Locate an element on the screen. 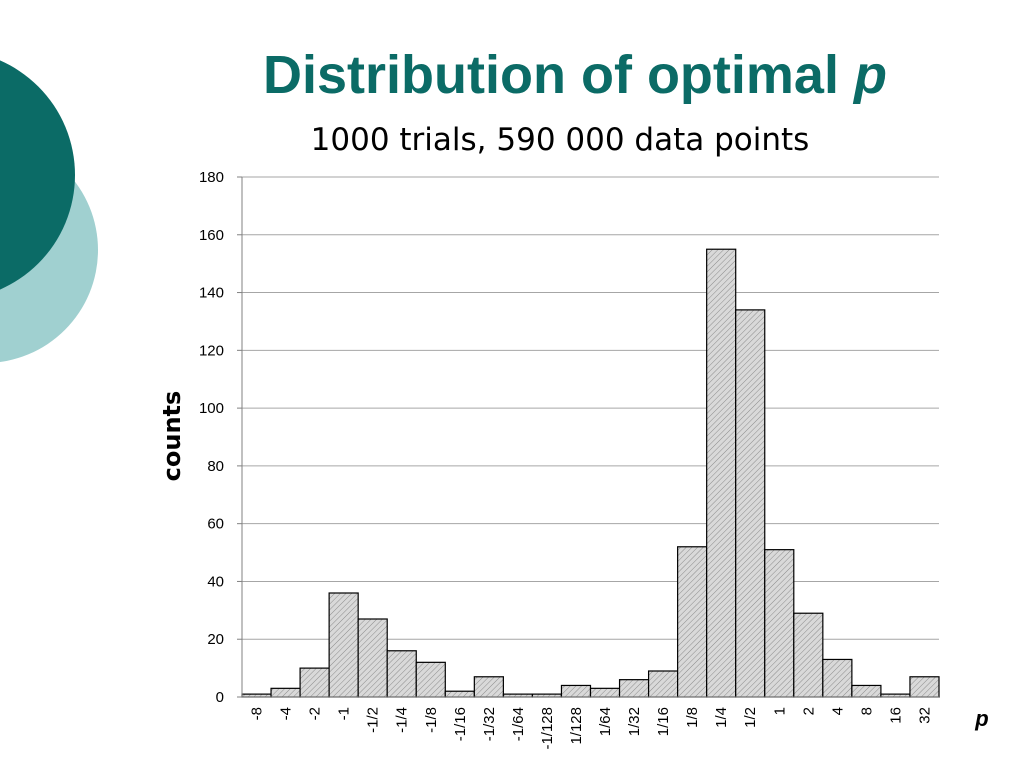 The height and width of the screenshot is (768, 1024). title-text: Distribution of optimal is located at coordinates (558, 75).